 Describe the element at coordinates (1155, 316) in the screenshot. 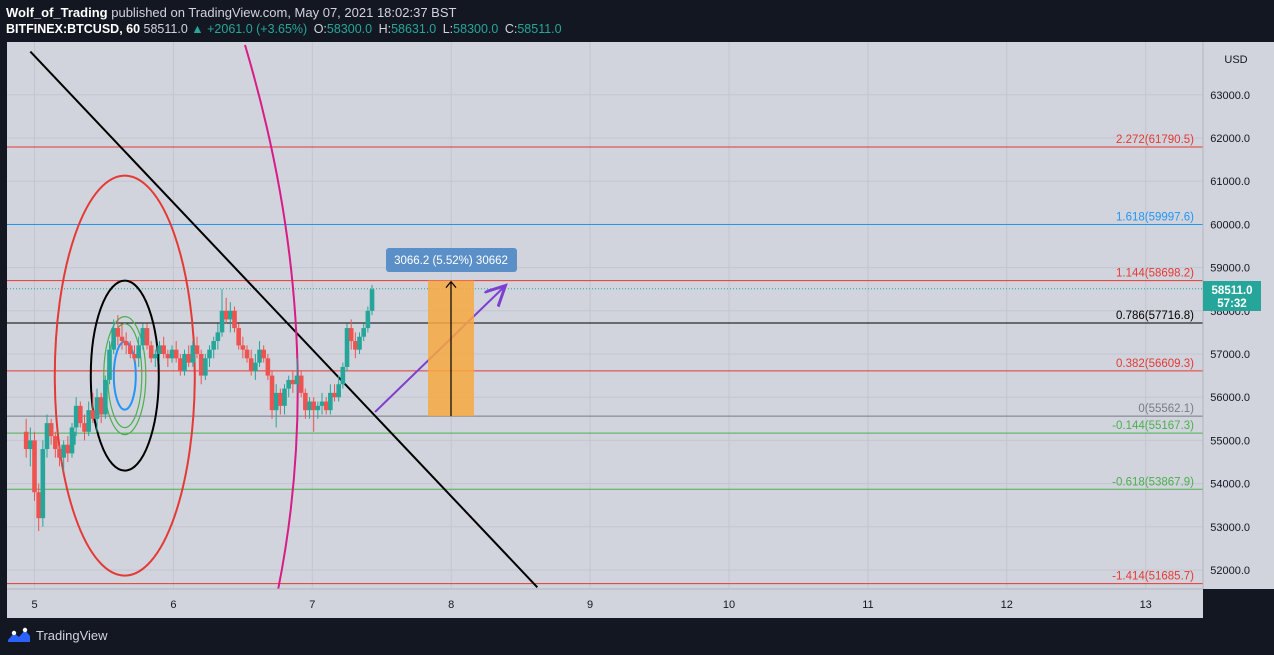

I see `fib-label: 0.786(57716.8)` at that location.